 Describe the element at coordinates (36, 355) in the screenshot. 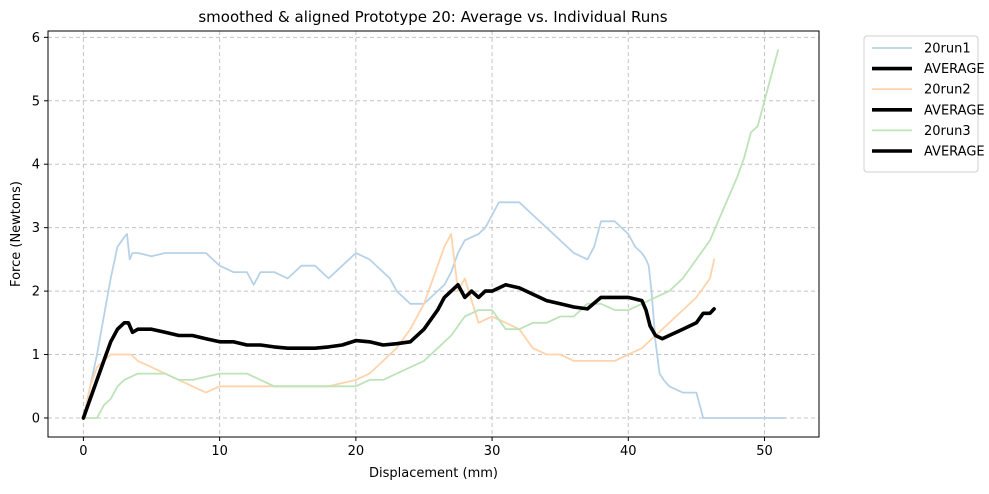

I see `y-tick-label: 1` at that location.